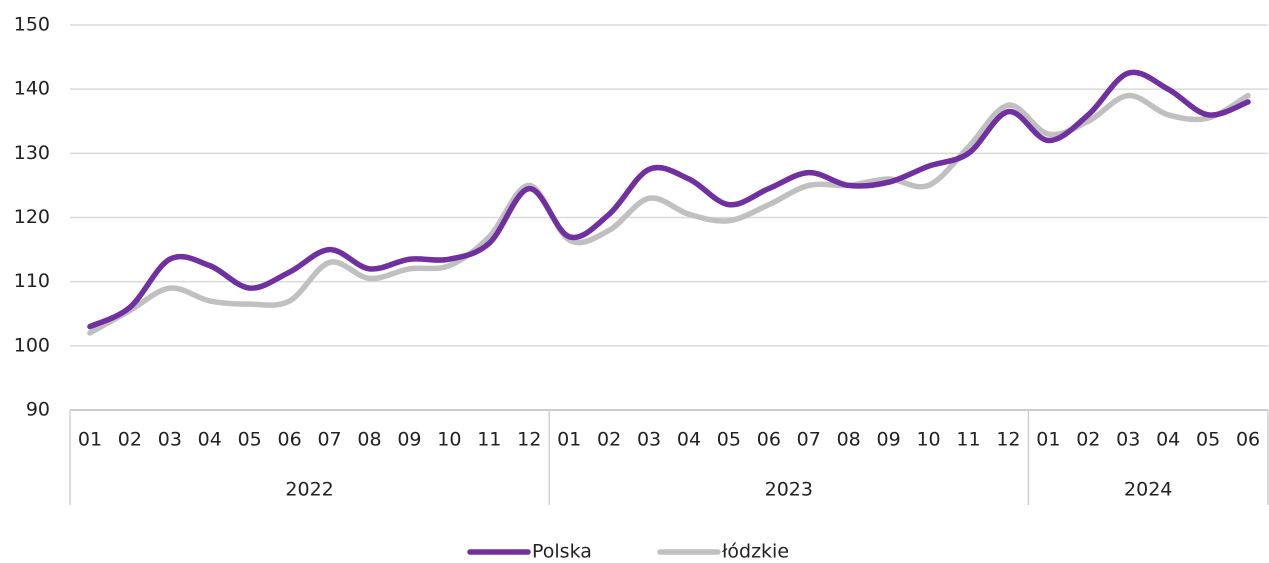 The height and width of the screenshot is (563, 1269). I want to click on y-tick-label: 150, so click(32, 25).